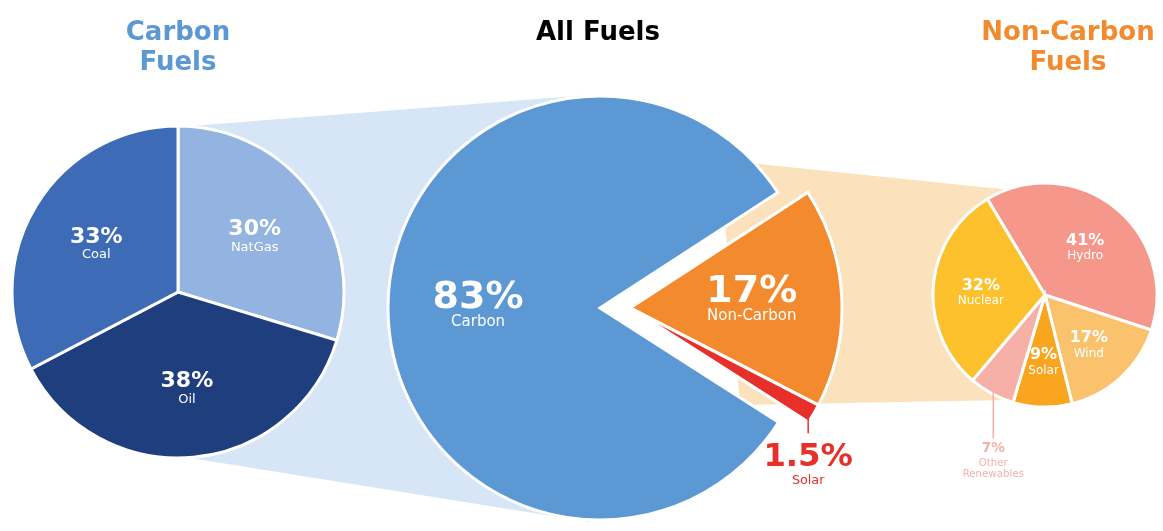 The height and width of the screenshot is (531, 1163). Describe the element at coordinates (1043, 354) in the screenshot. I see `data-label: 9%` at that location.